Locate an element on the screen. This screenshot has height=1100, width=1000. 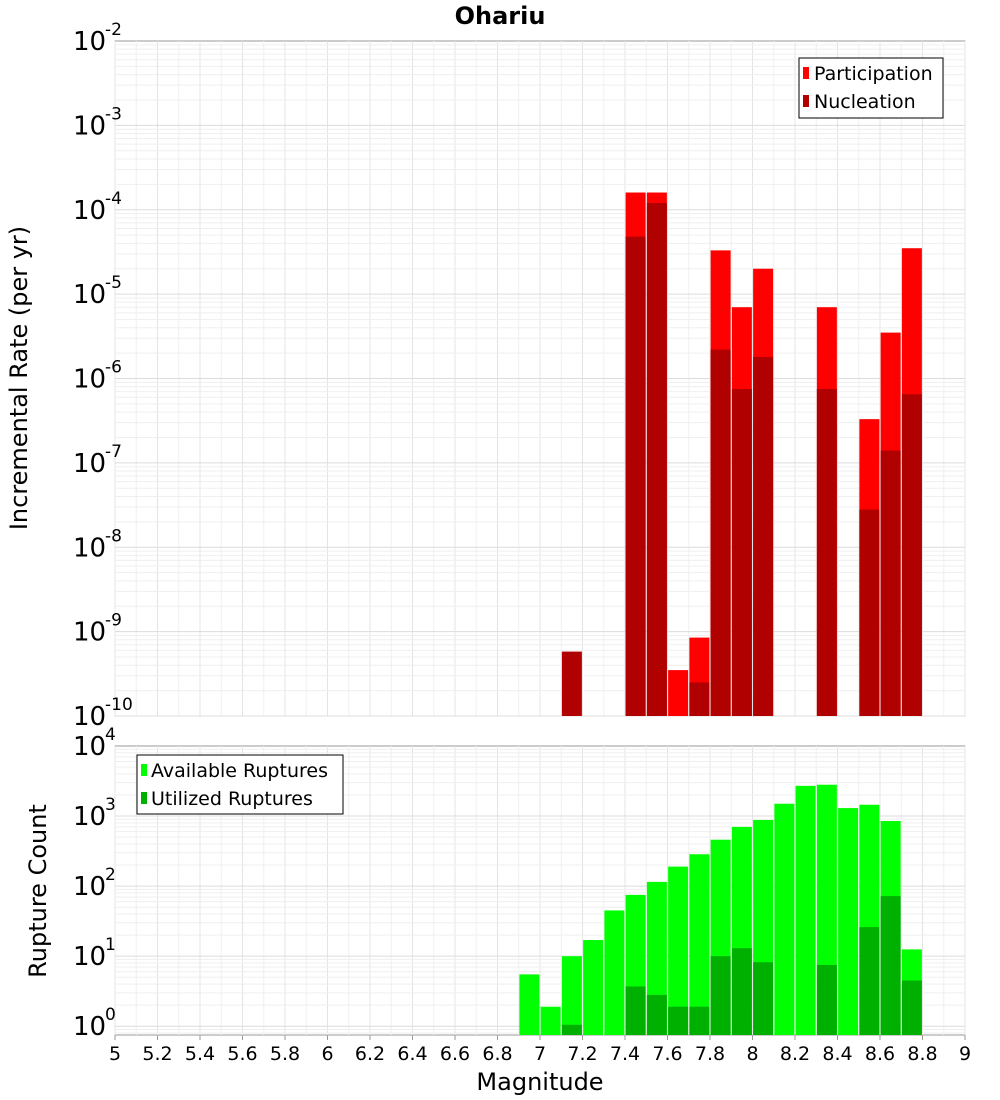
x-tick-label: 7.4 is located at coordinates (625, 1054).